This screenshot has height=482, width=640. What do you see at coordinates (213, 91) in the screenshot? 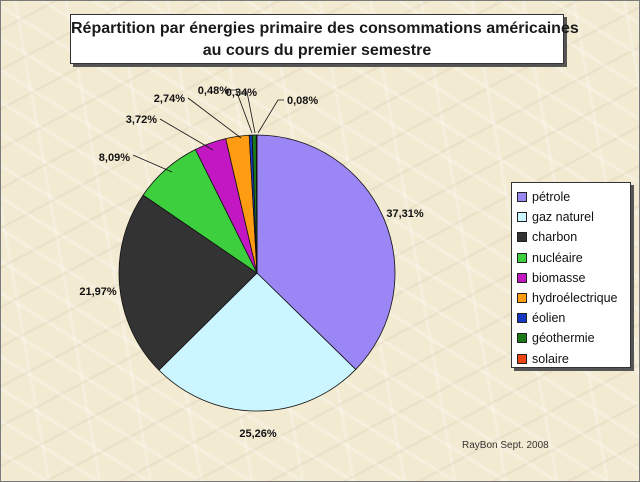
I see `pie-value-label: 0,48%` at bounding box center [213, 91].